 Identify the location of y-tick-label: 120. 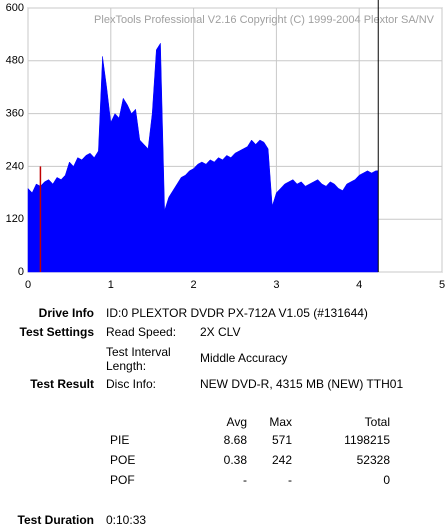
(15, 219).